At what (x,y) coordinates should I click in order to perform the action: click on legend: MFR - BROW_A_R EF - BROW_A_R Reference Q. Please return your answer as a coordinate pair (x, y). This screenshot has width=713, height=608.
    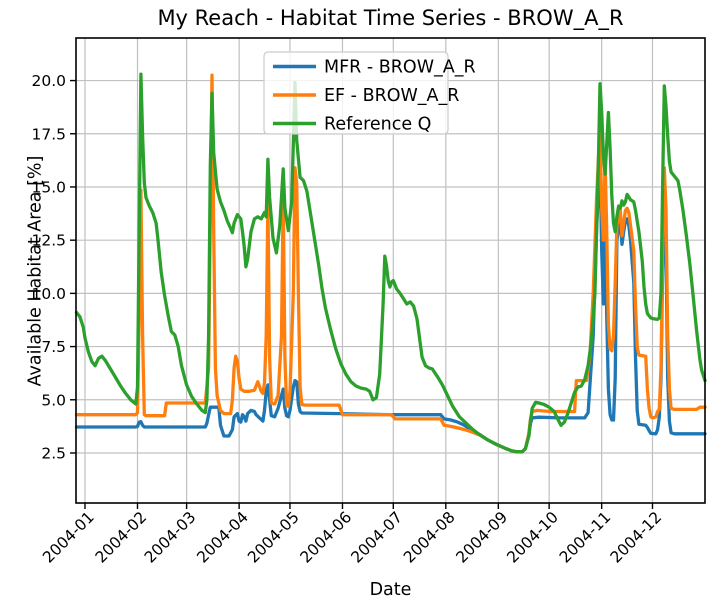
    Looking at the image, I should click on (369, 93).